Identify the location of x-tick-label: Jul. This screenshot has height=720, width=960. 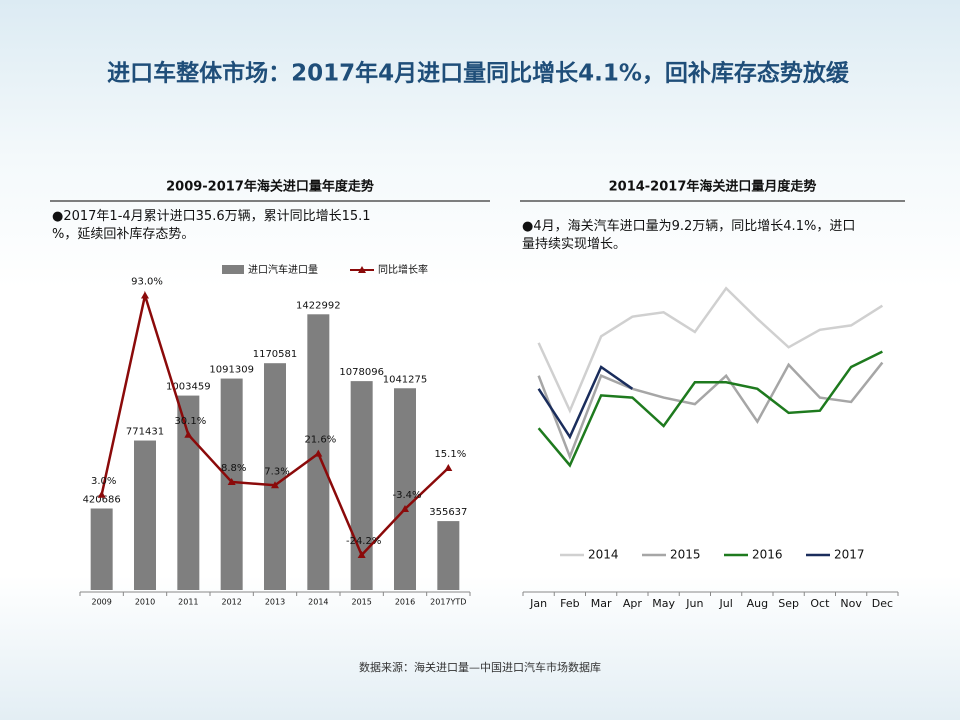
(725, 603).